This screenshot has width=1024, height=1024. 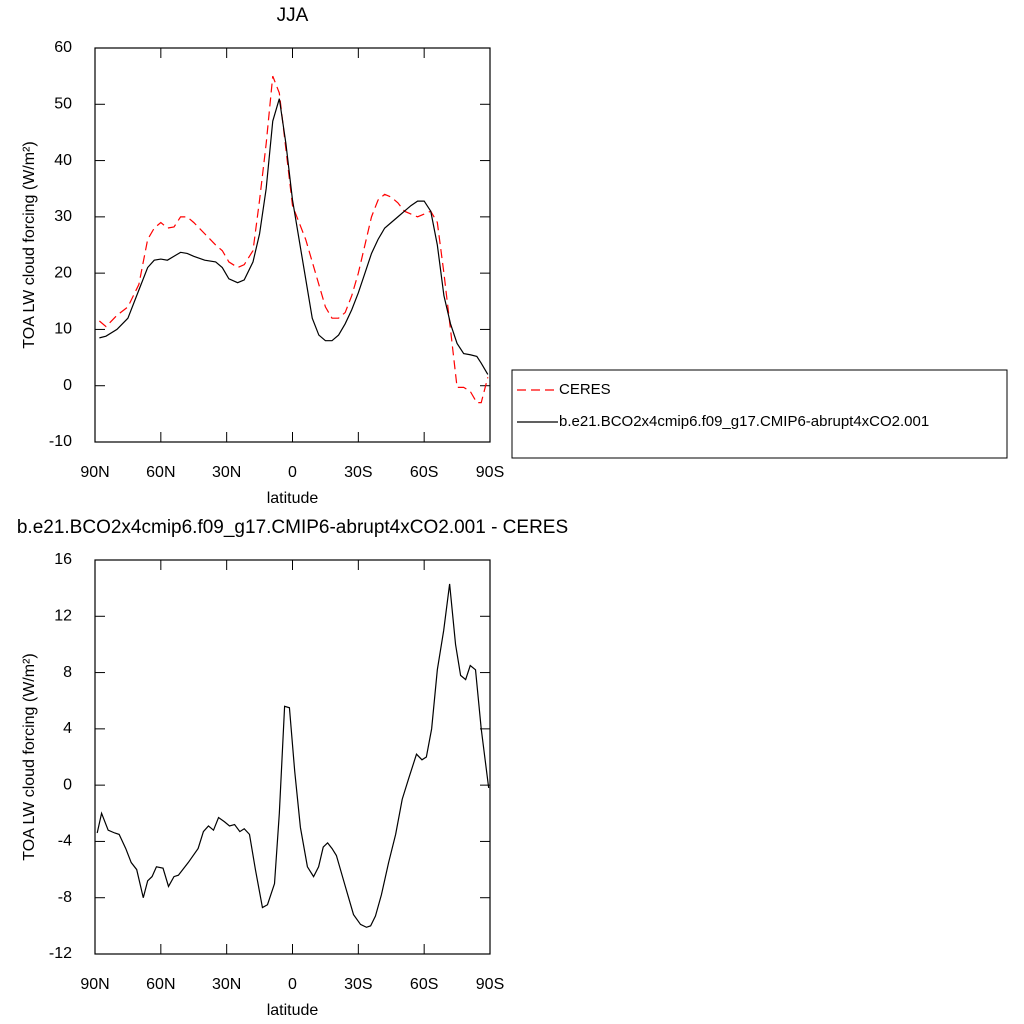 What do you see at coordinates (63, 559) in the screenshot?
I see `y-tick-label: 16` at bounding box center [63, 559].